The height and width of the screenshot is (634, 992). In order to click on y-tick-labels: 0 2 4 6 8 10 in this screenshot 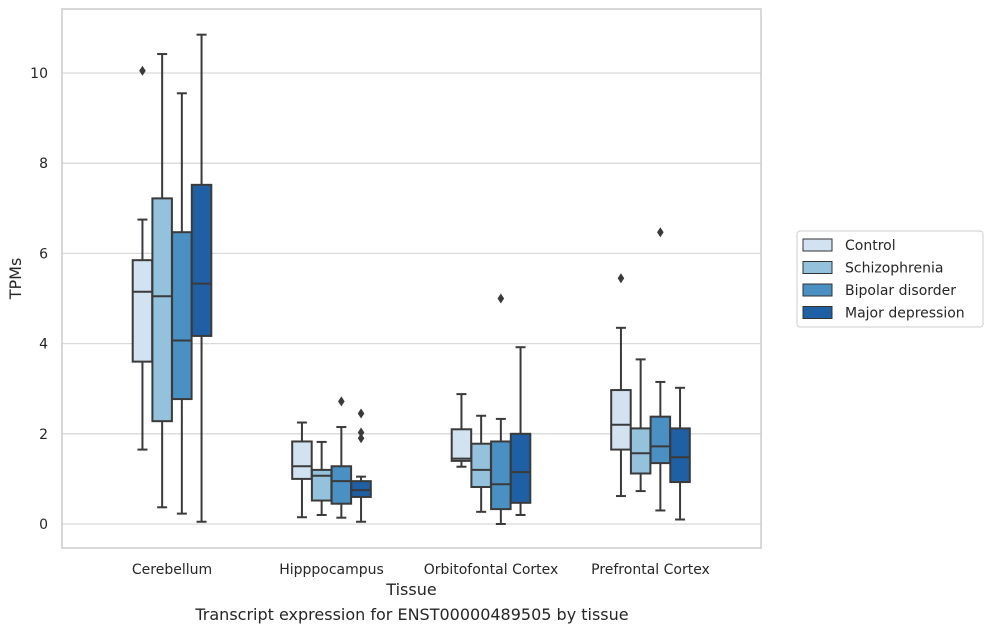, I will do `click(39, 299)`.